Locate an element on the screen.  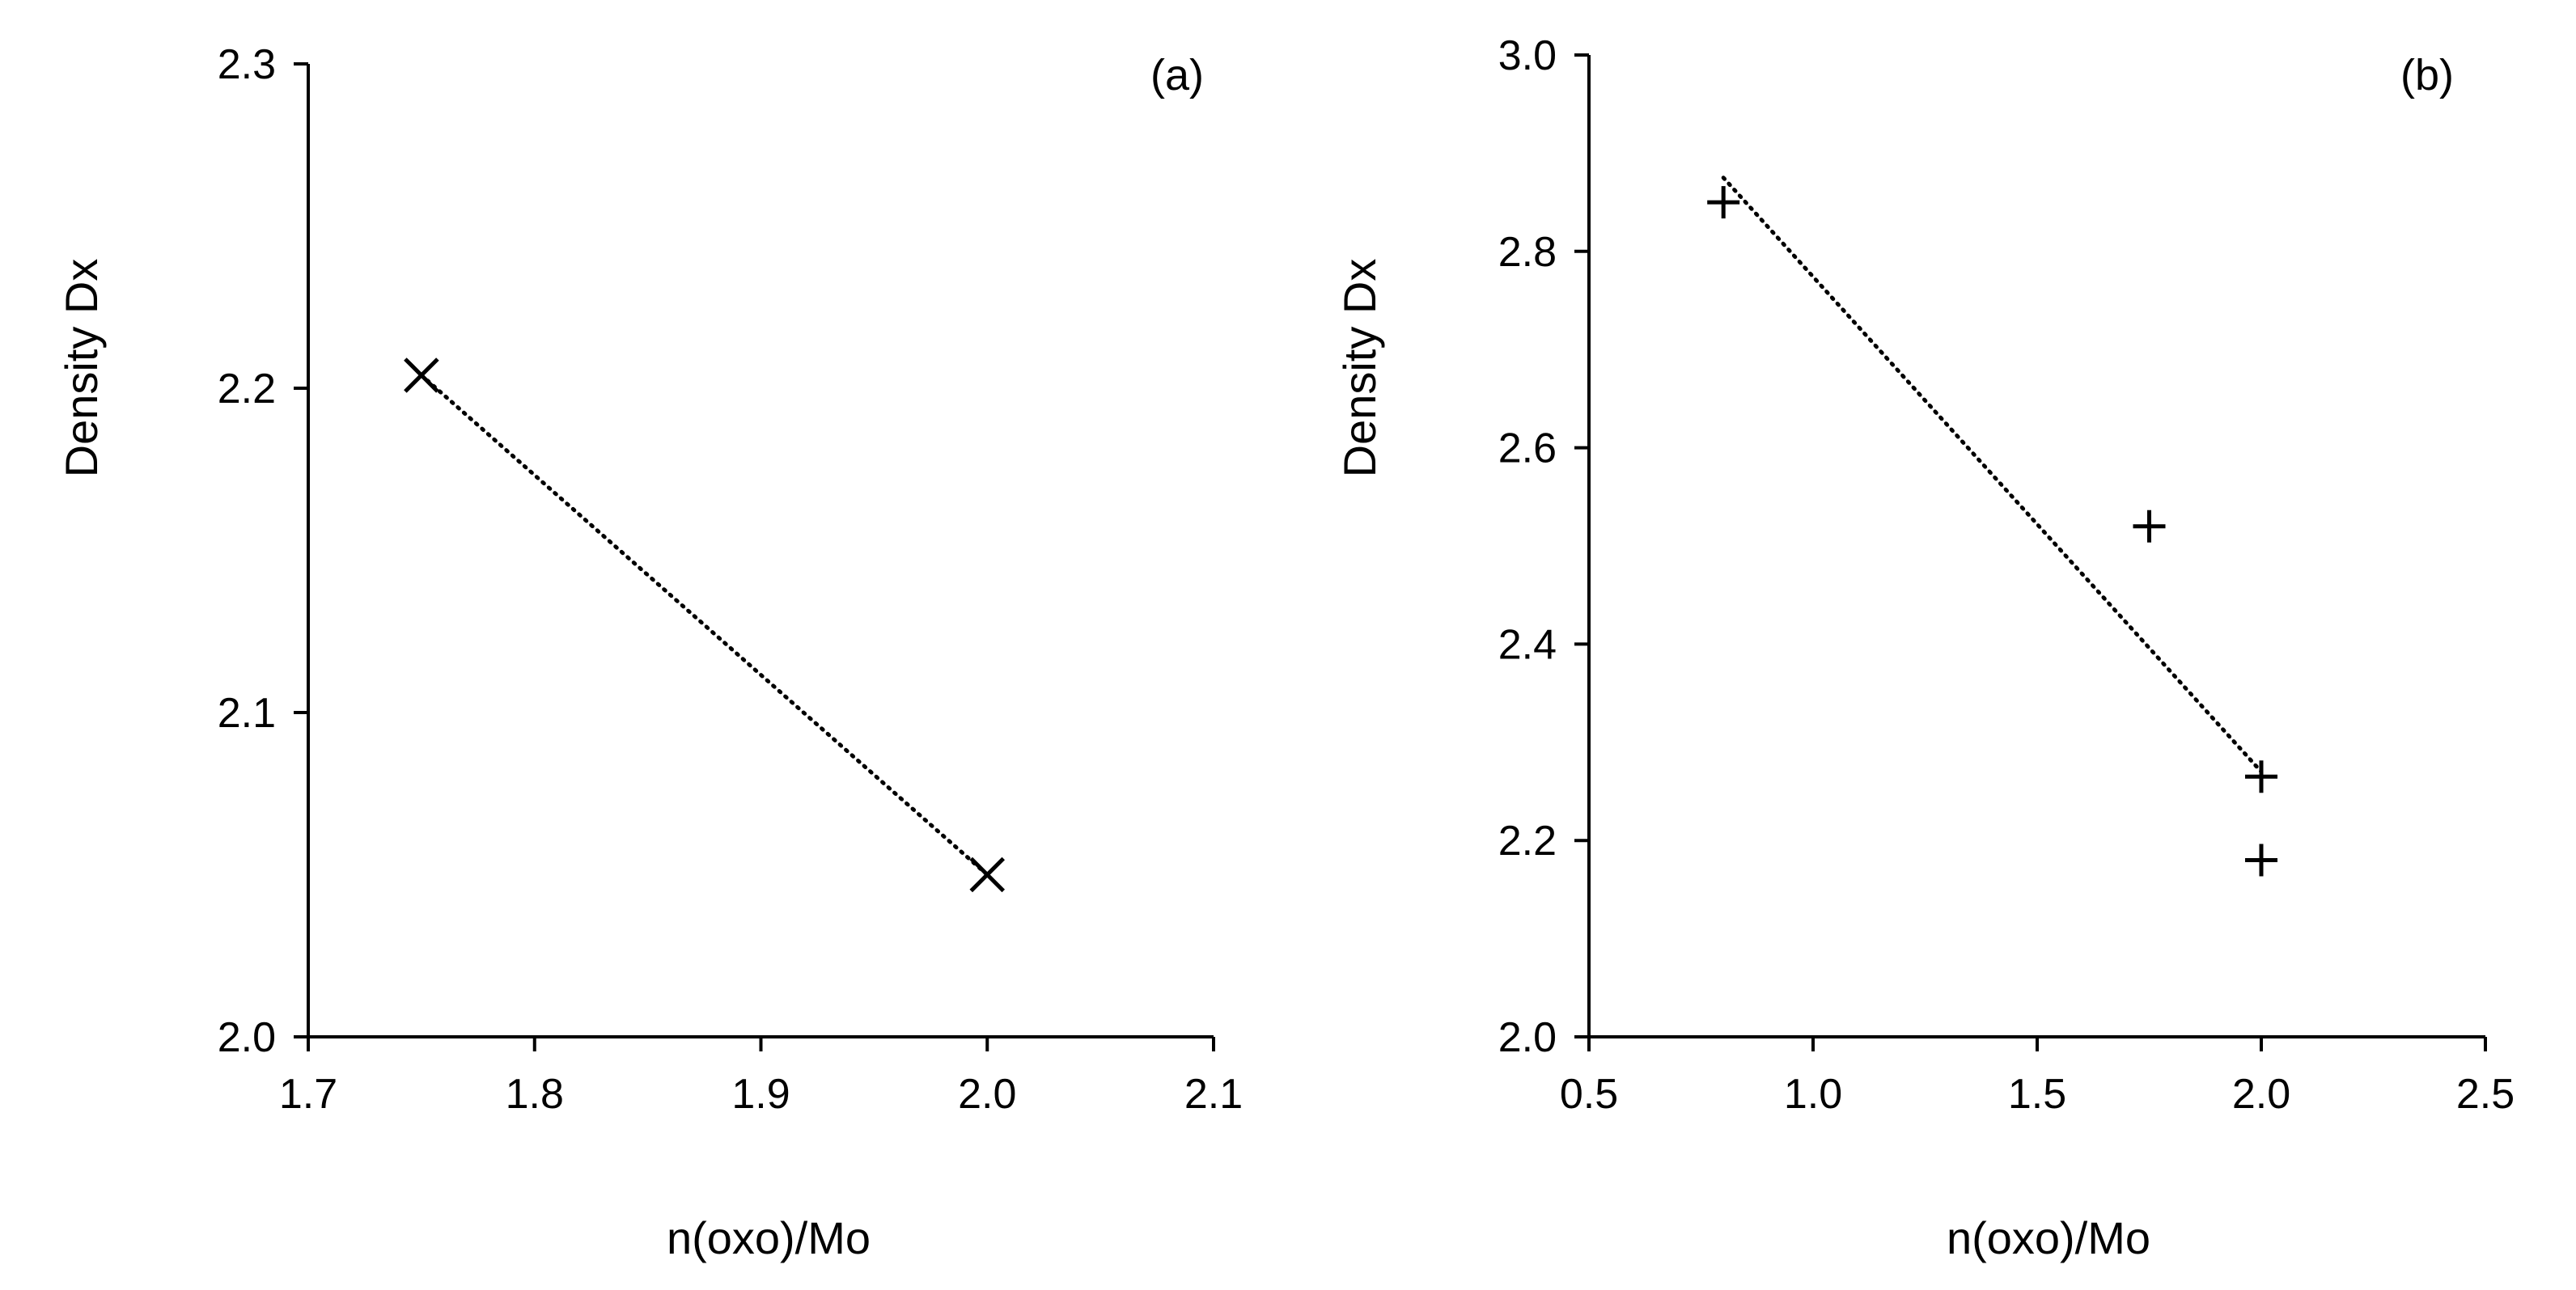
panel-a-x-tick-label: 2.1 is located at coordinates (1213, 1094).